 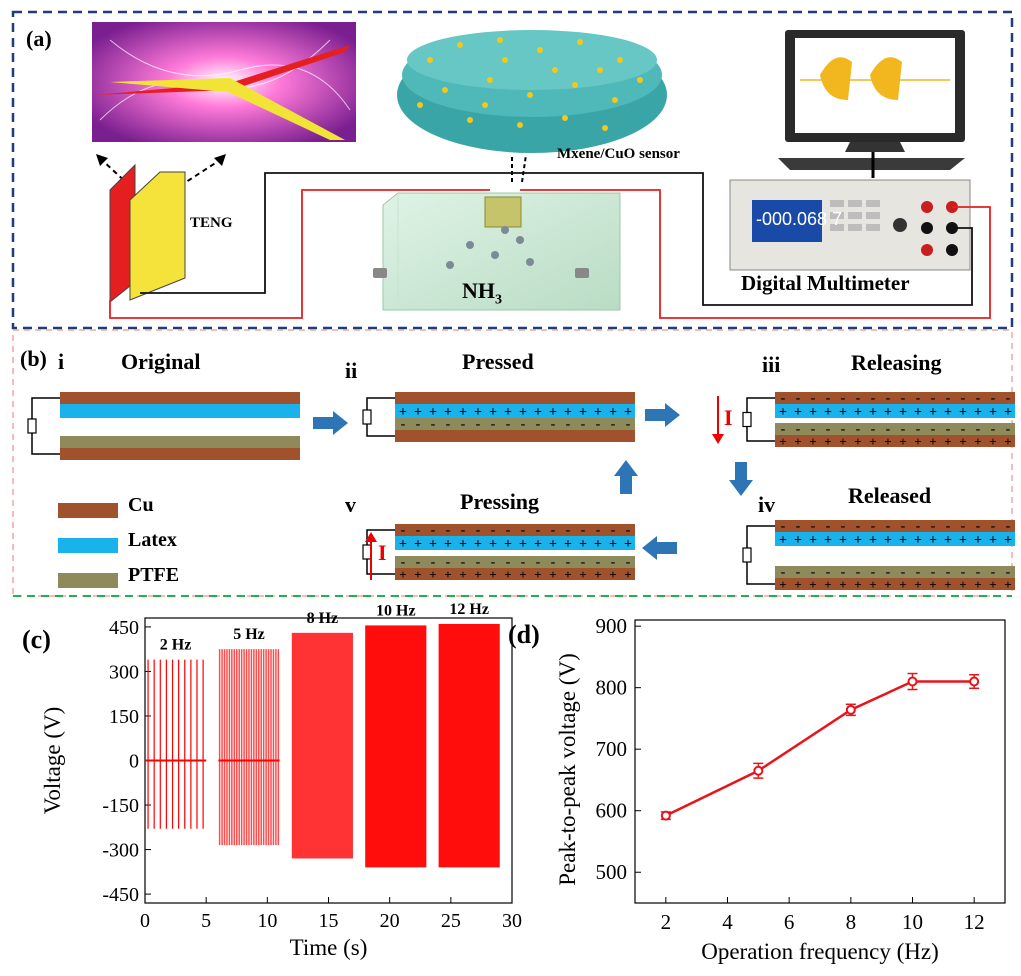 I want to click on cuo-particles, so click(x=530, y=84).